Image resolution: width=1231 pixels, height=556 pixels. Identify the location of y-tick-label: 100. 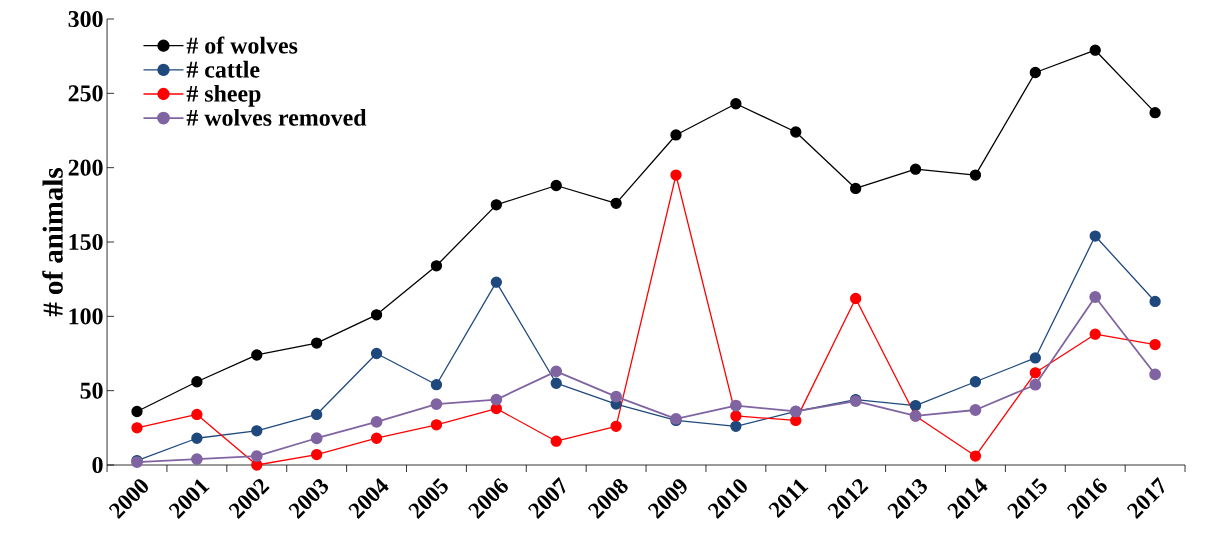
(86, 316).